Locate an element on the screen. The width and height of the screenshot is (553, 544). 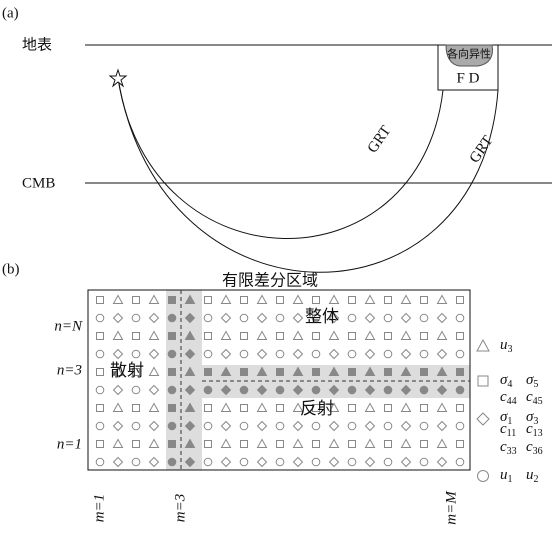
legend-term: c33 is located at coordinates (508, 448).